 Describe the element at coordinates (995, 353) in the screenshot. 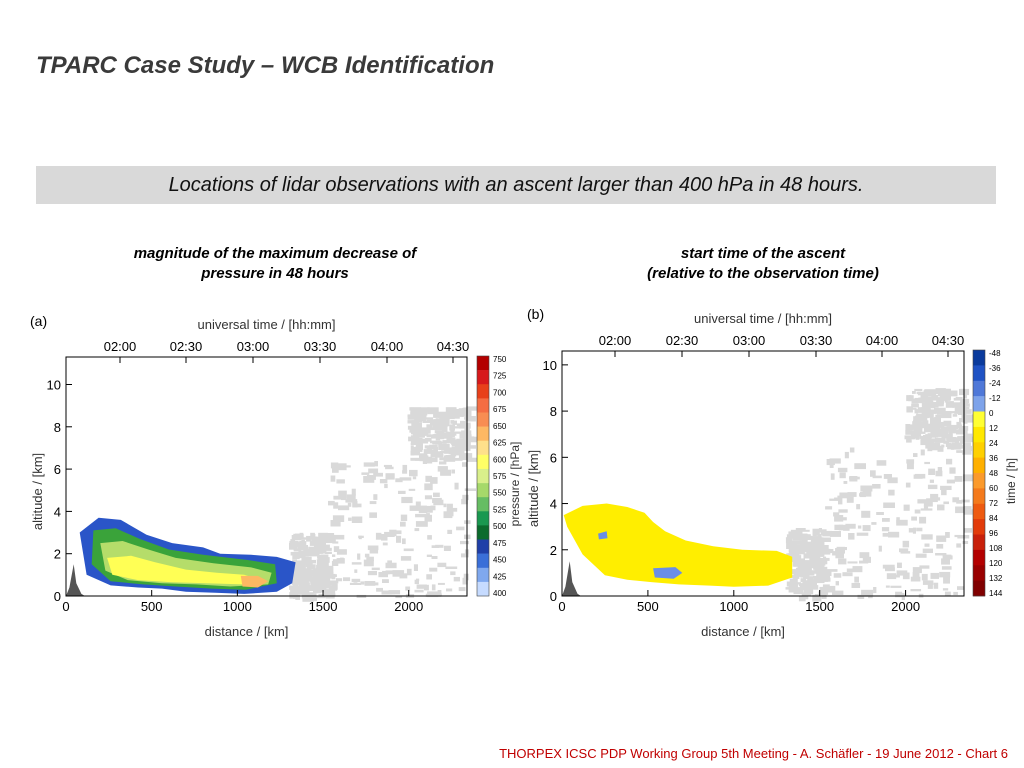

I see `colorbar-tick-label: -48` at that location.